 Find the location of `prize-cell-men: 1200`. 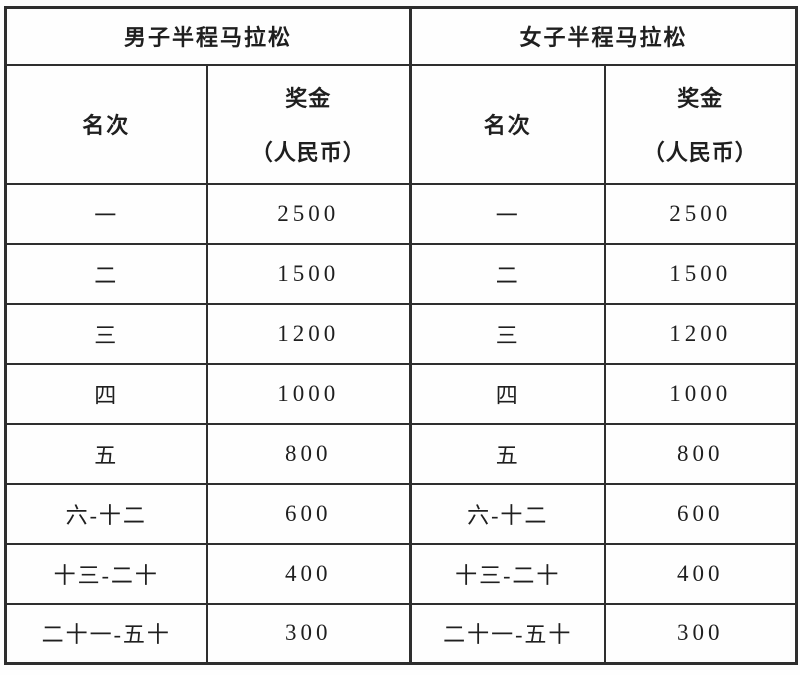

prize-cell-men: 1200 is located at coordinates (309, 333).